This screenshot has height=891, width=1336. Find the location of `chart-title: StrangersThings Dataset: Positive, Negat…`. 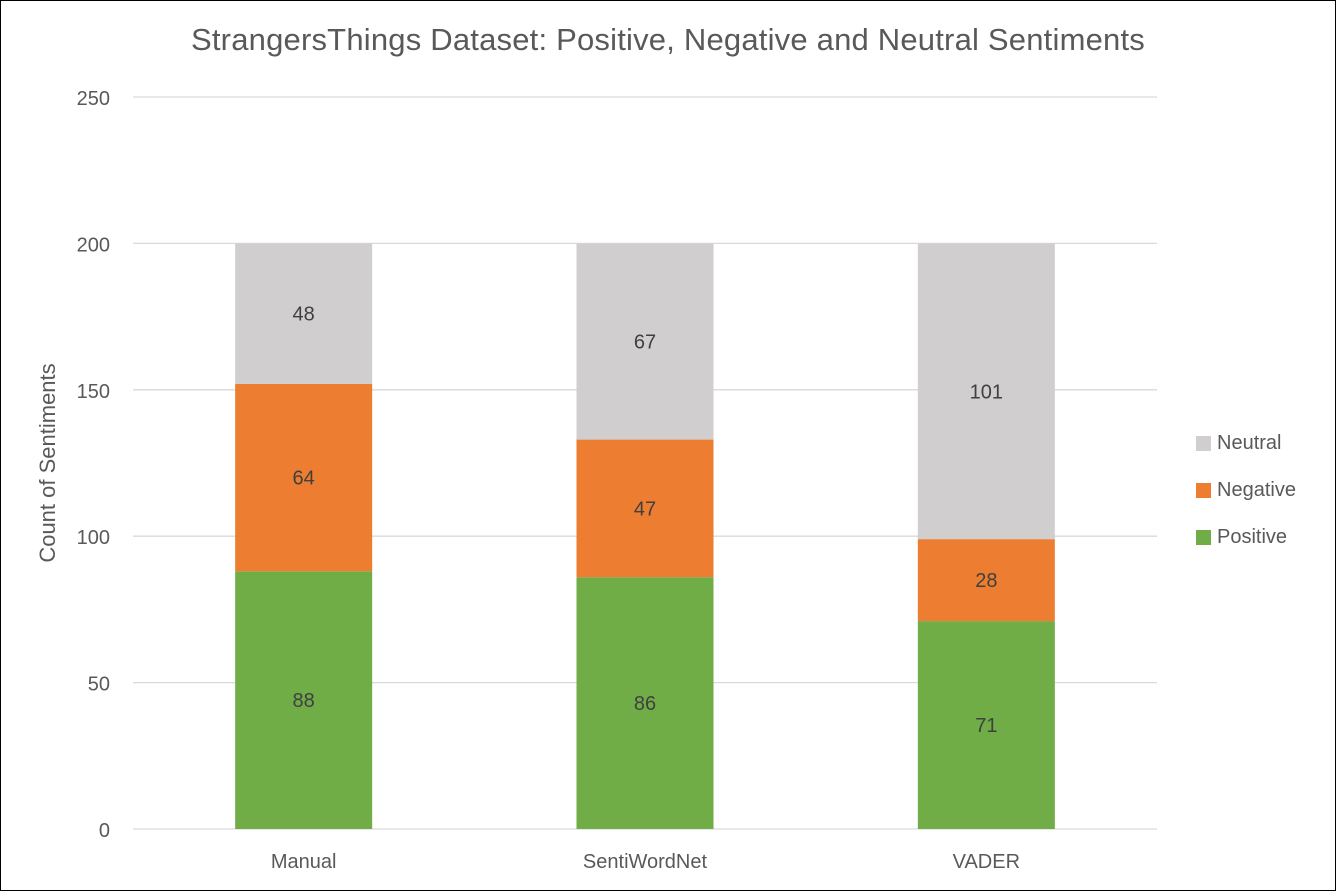

chart-title: StrangersThings Dataset: Positive, Negat… is located at coordinates (667, 39).